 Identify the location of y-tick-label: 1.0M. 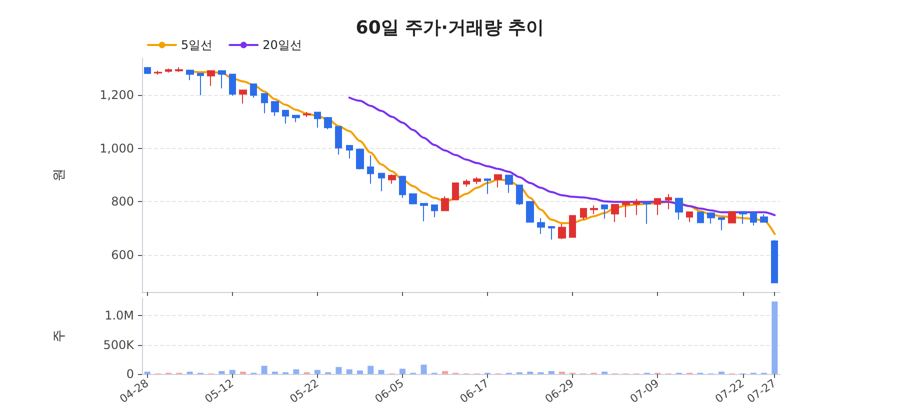
(119, 315).